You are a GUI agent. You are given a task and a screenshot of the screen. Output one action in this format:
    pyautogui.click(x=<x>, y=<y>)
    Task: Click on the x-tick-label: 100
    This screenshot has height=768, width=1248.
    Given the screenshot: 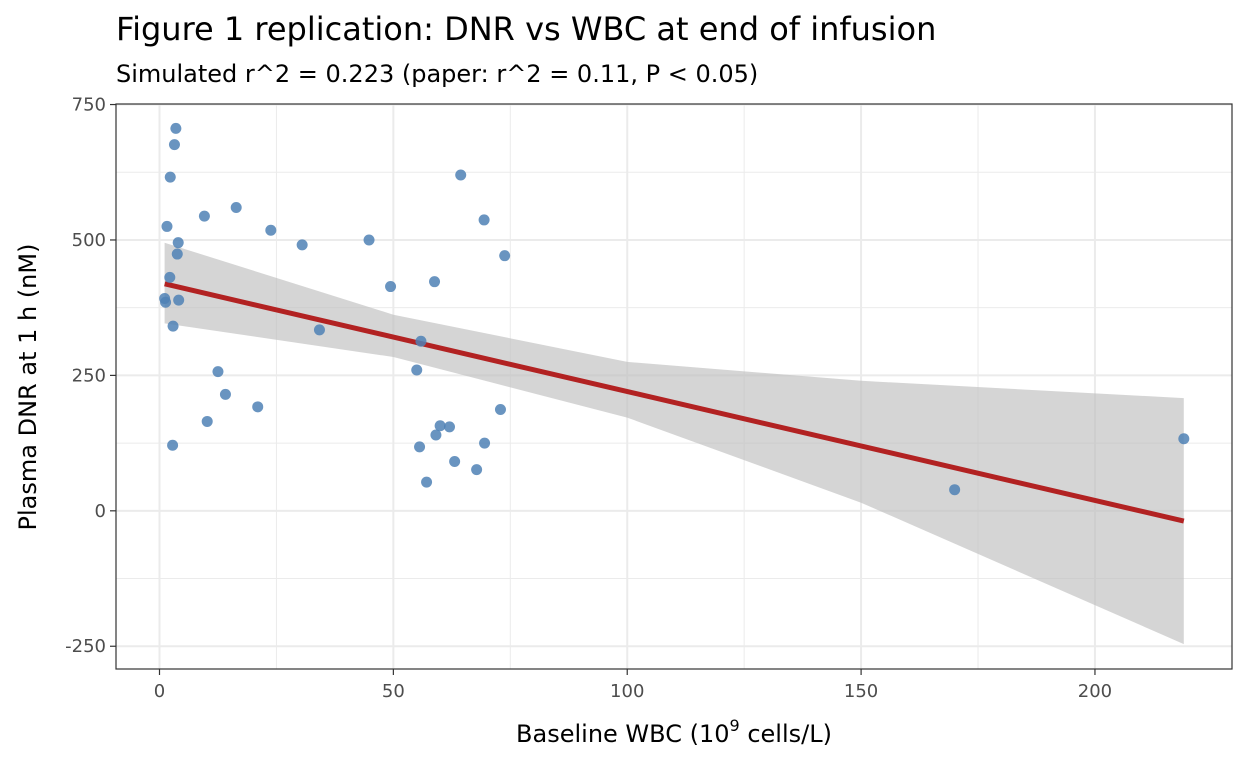 What is the action you would take?
    pyautogui.click(x=627, y=691)
    